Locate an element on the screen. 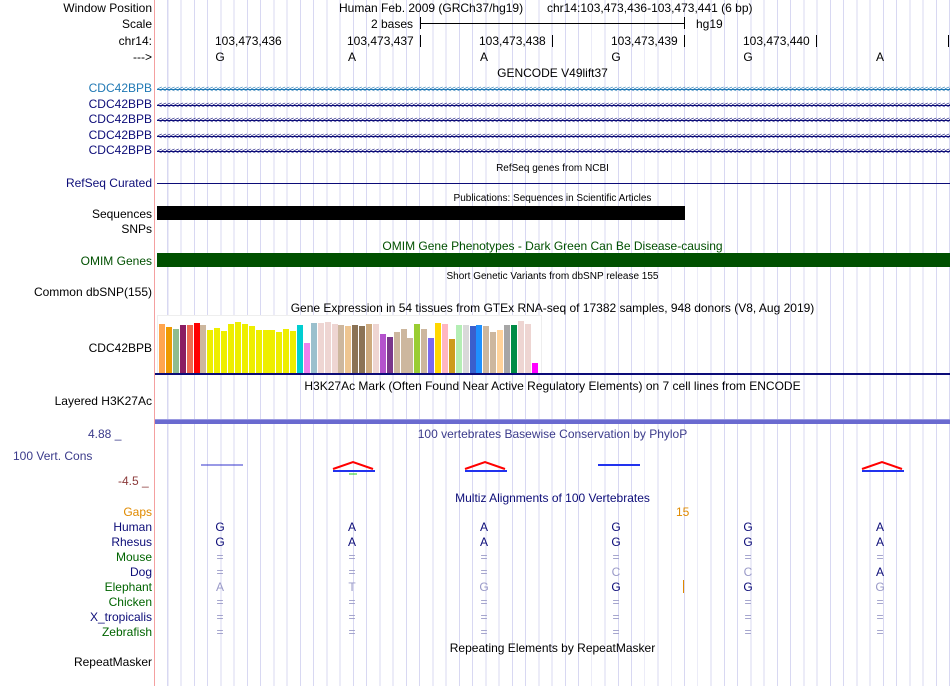 This screenshot has width=950, height=686. gaps-label: Gaps is located at coordinates (137, 512).